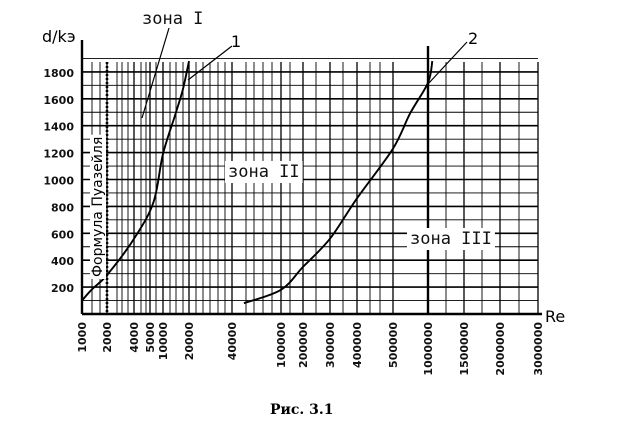 The image size is (620, 428). I want to click on curve-1-leader-line, so click(210, 63).